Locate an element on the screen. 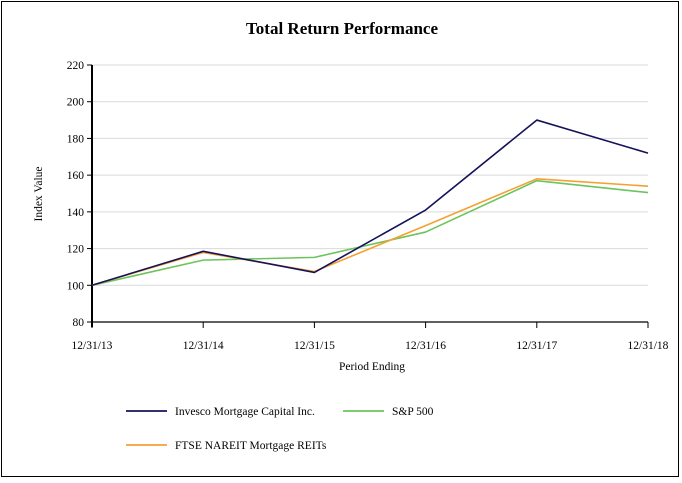 This screenshot has height=483, width=682. y-tick-label: 220 is located at coordinates (76, 66).